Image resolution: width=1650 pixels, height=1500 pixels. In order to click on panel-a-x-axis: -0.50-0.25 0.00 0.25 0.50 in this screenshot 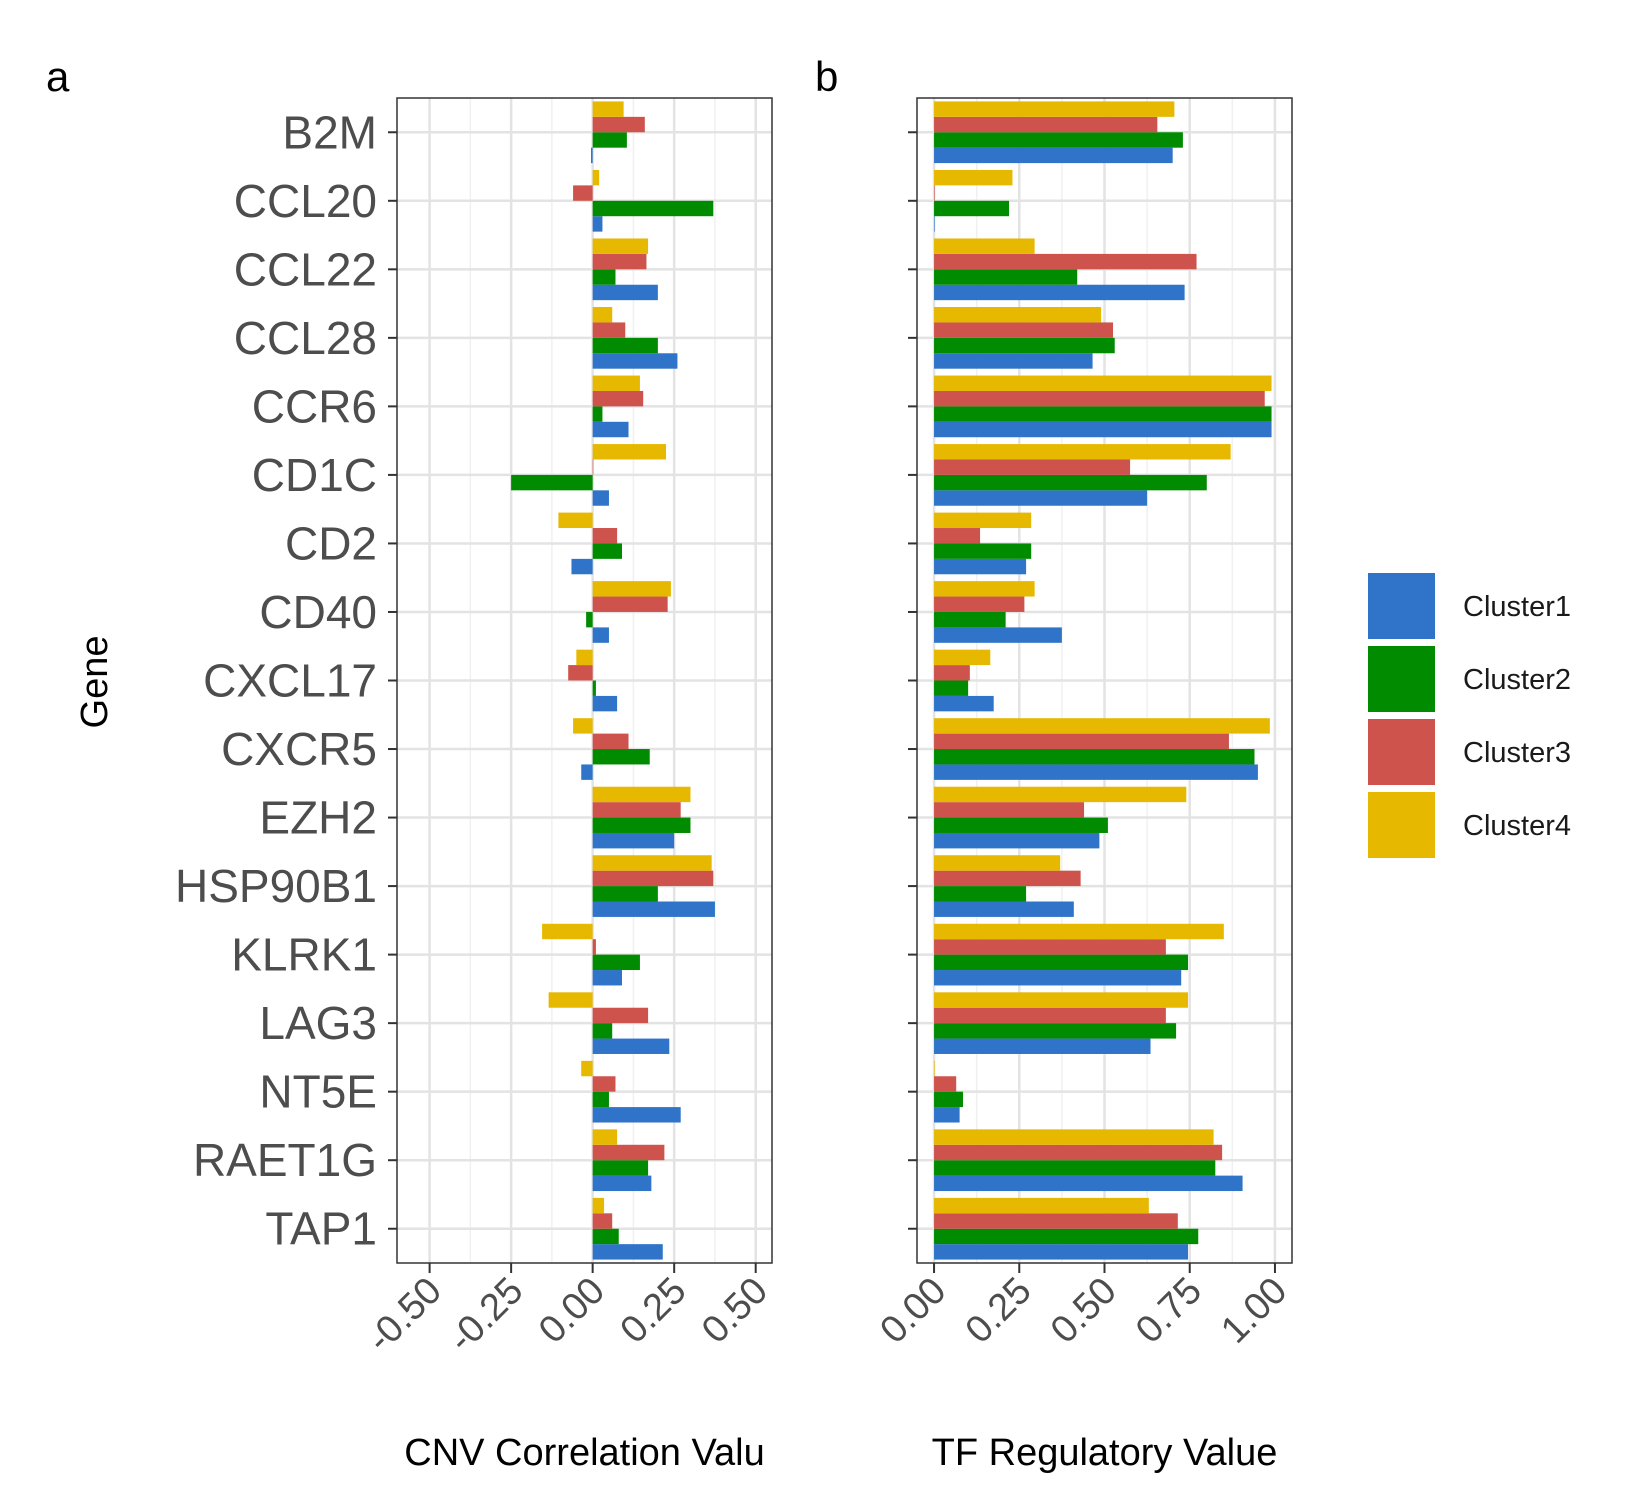, I will do `click(567, 1312)`.